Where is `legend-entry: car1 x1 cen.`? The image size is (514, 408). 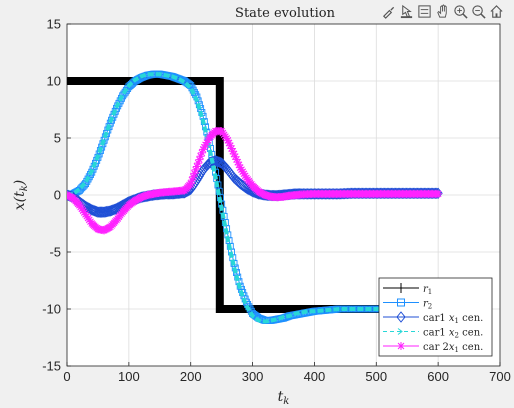 legend-entry: car1 x1 cen. is located at coordinates (433, 318).